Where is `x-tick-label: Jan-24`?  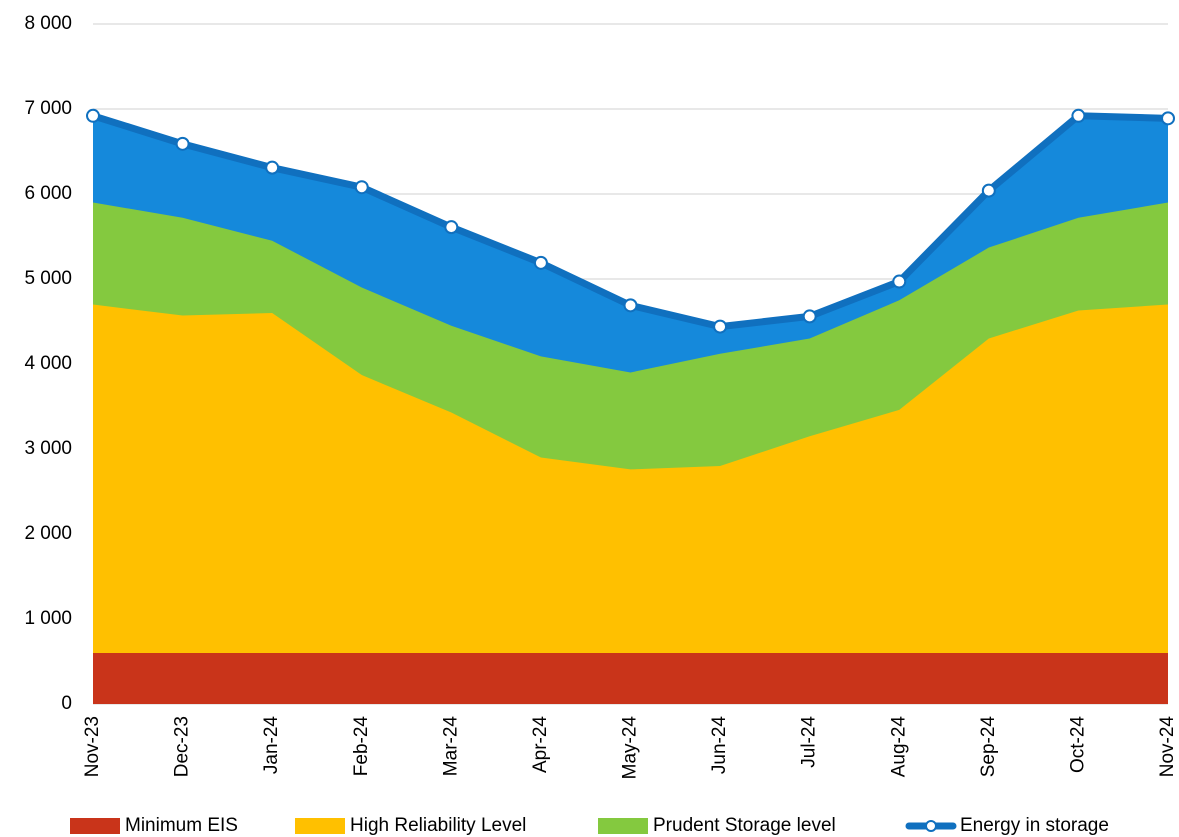 x-tick-label: Jan-24 is located at coordinates (271, 745).